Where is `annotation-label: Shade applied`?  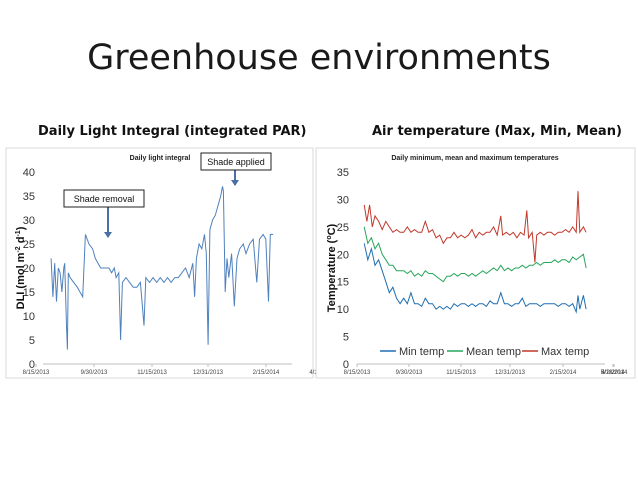 annotation-label: Shade applied is located at coordinates (236, 162).